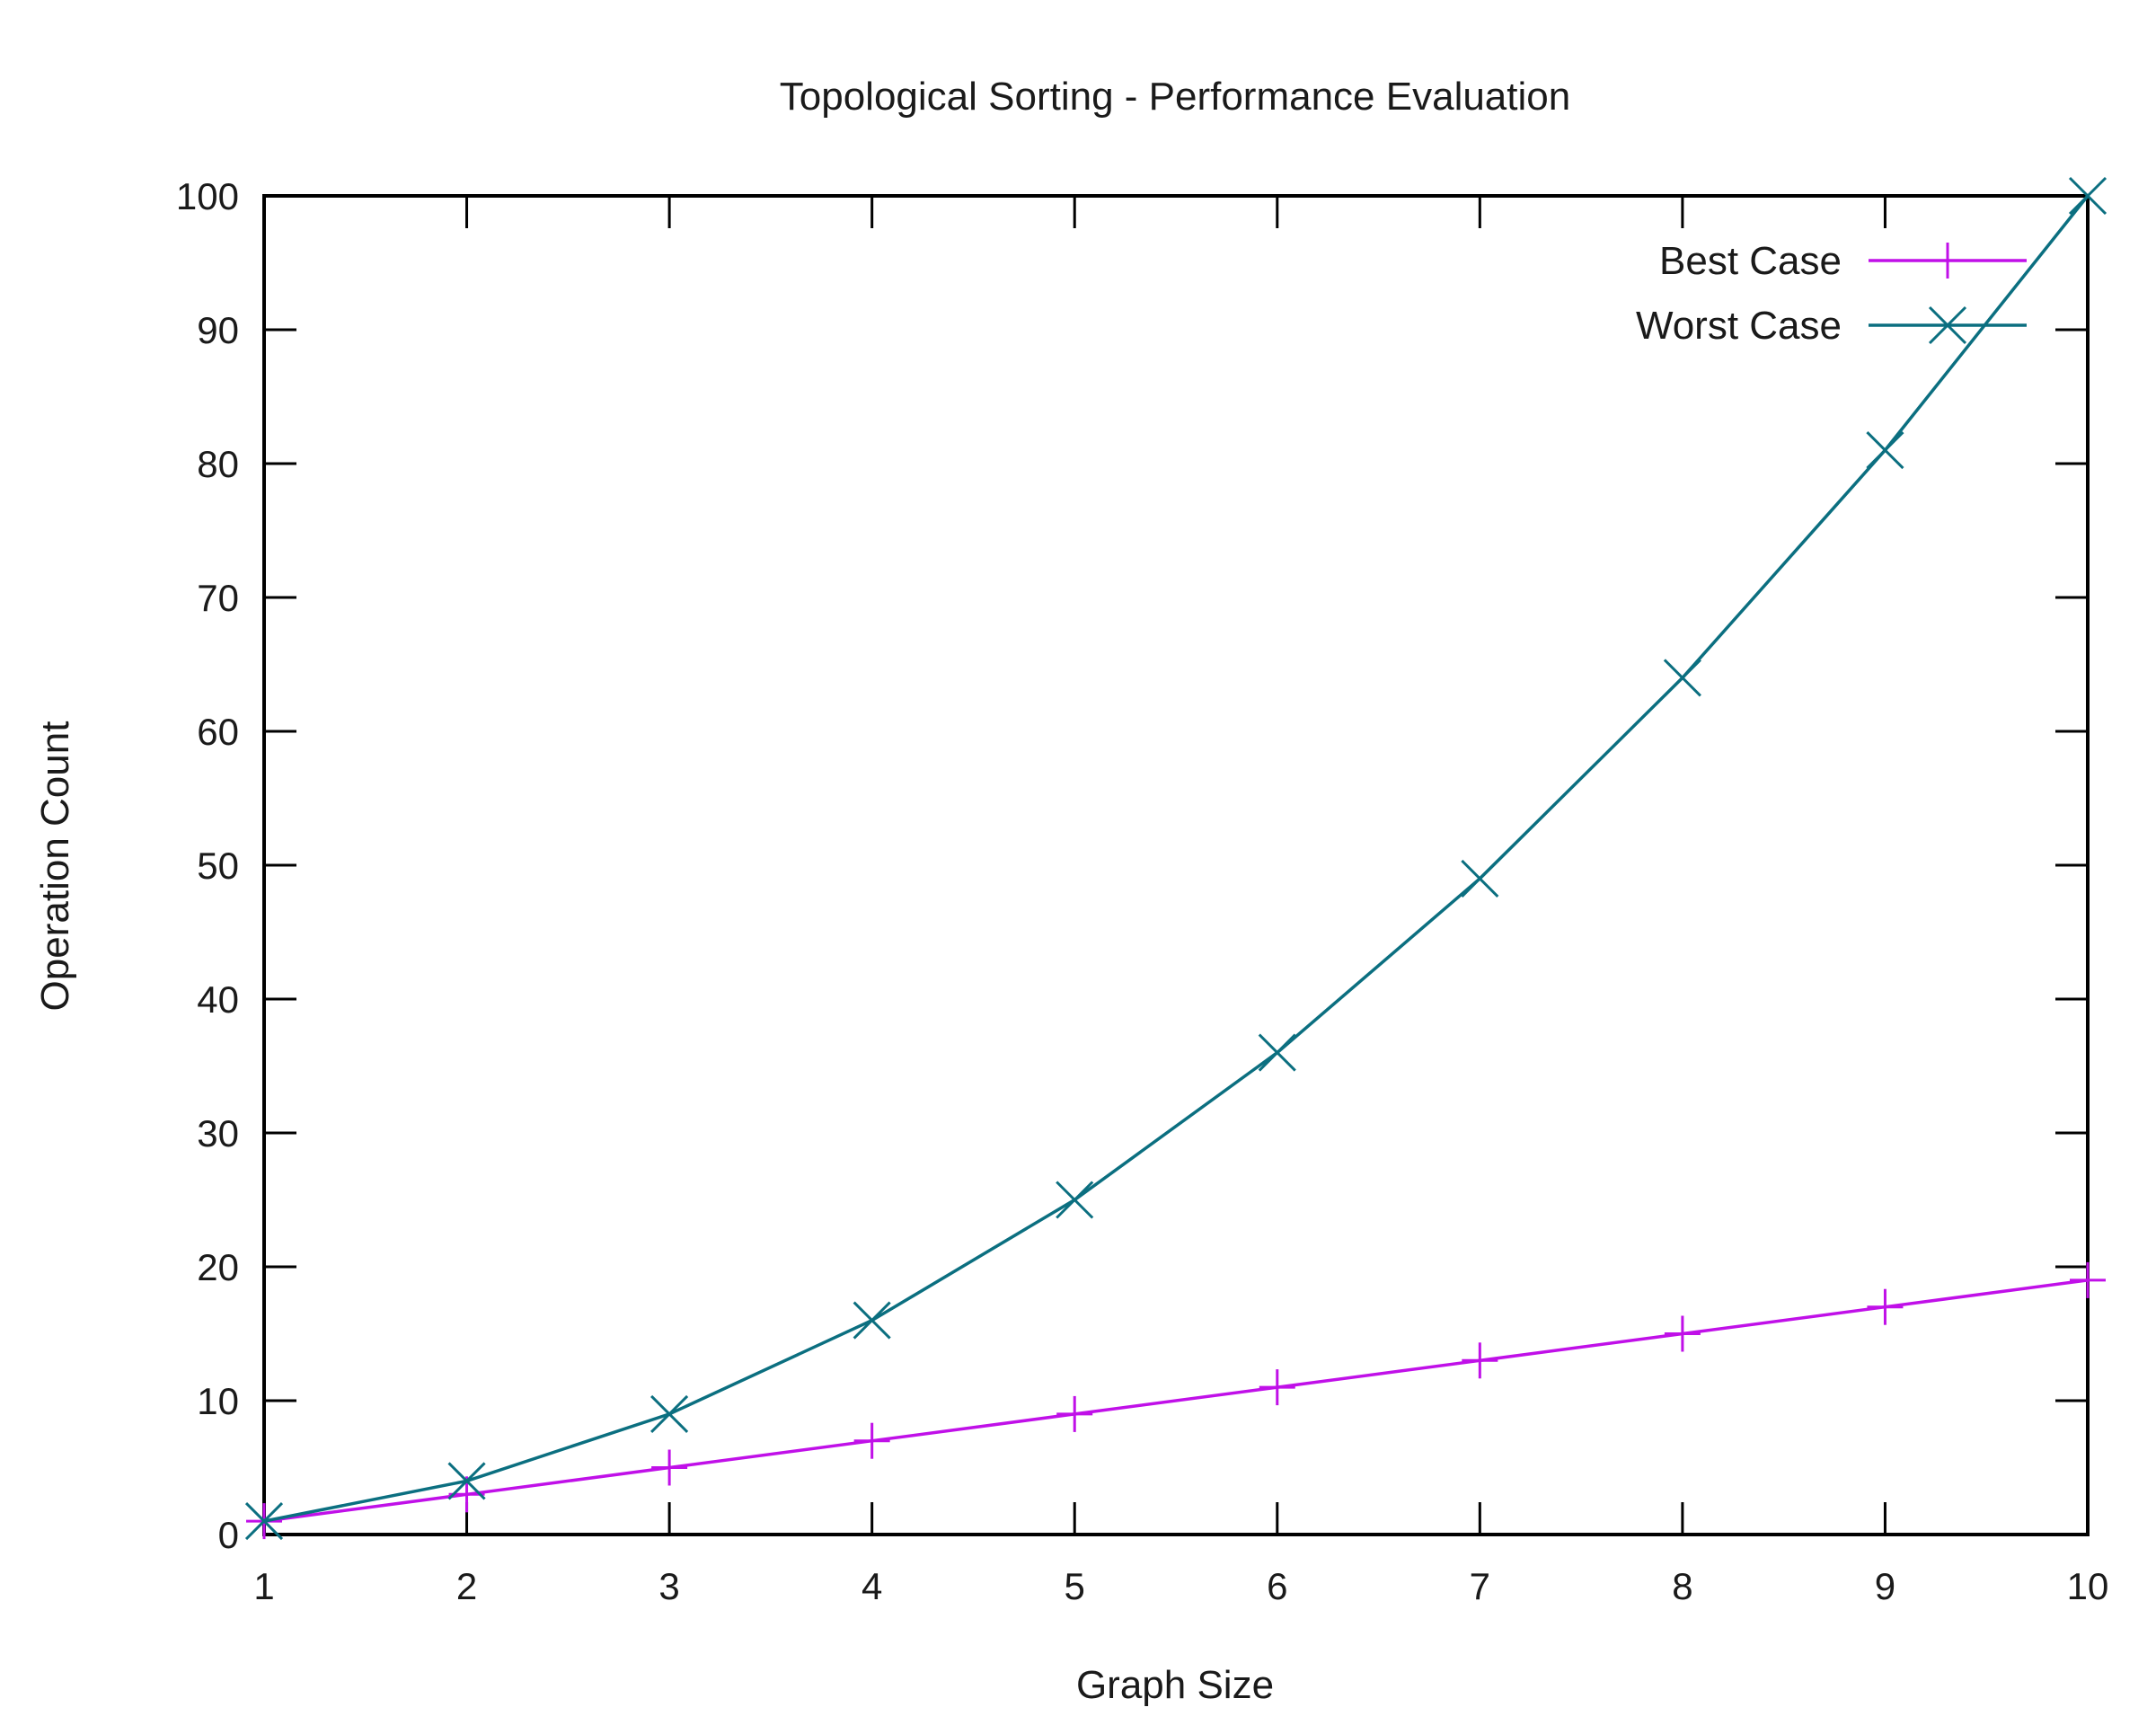 The height and width of the screenshot is (1725, 2156). What do you see at coordinates (1277, 1586) in the screenshot?
I see `x-tick-label-6: 6` at bounding box center [1277, 1586].